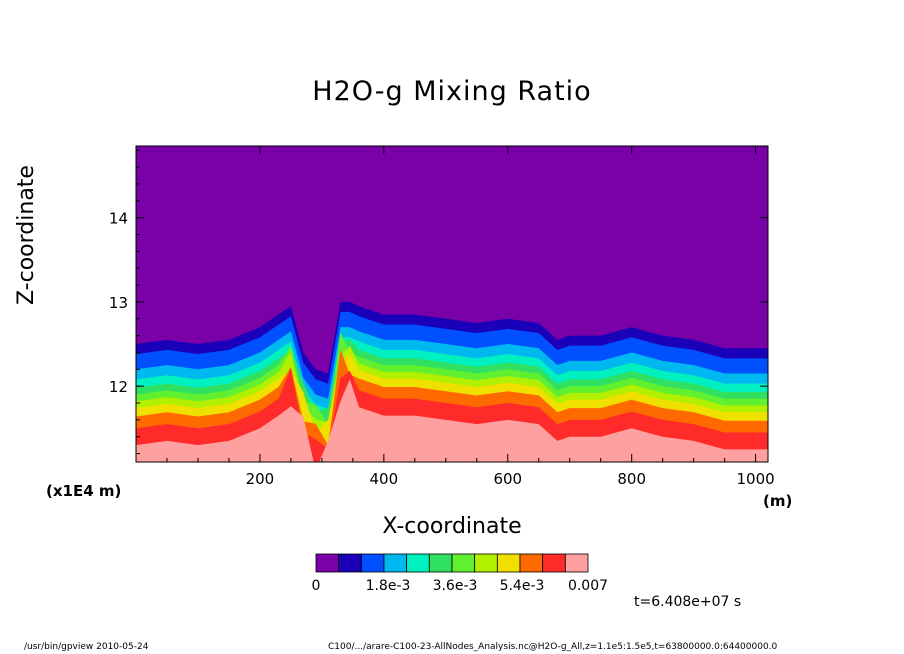 This screenshot has height=654, width=904. What do you see at coordinates (588, 586) in the screenshot?
I see `colorbar-tick-label: 0.007` at bounding box center [588, 586].